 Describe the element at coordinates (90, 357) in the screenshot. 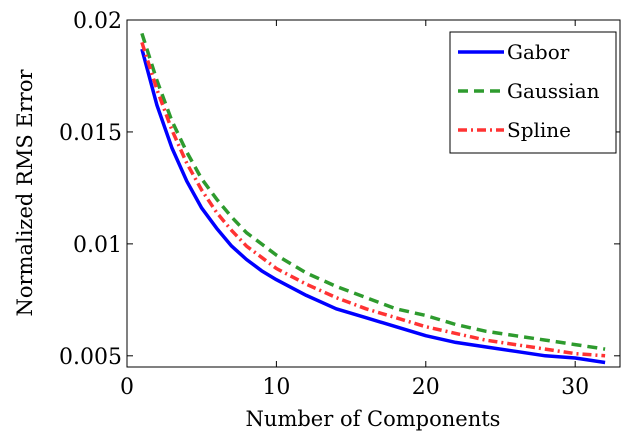

I see `y-tick-label: 0.005` at that location.